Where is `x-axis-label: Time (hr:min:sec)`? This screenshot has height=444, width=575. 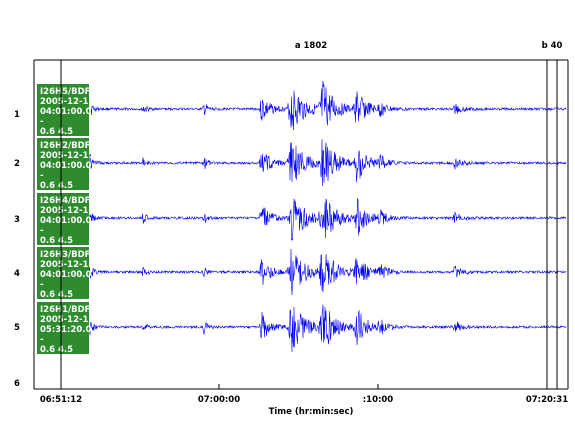
x-axis-label: Time (hr:min:sec) is located at coordinates (311, 412).